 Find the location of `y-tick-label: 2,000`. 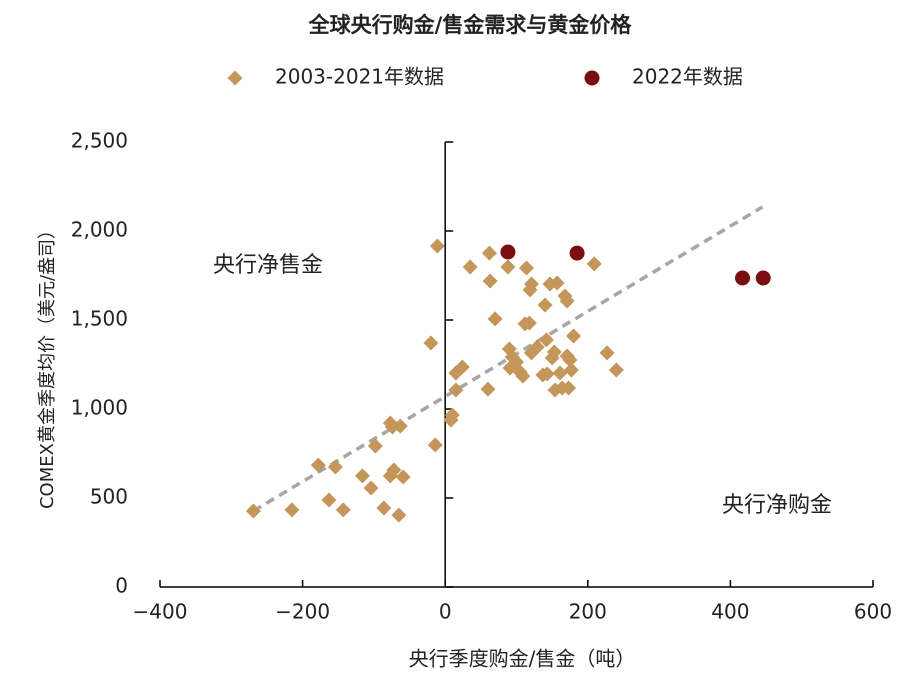

y-tick-label: 2,000 is located at coordinates (99, 230).